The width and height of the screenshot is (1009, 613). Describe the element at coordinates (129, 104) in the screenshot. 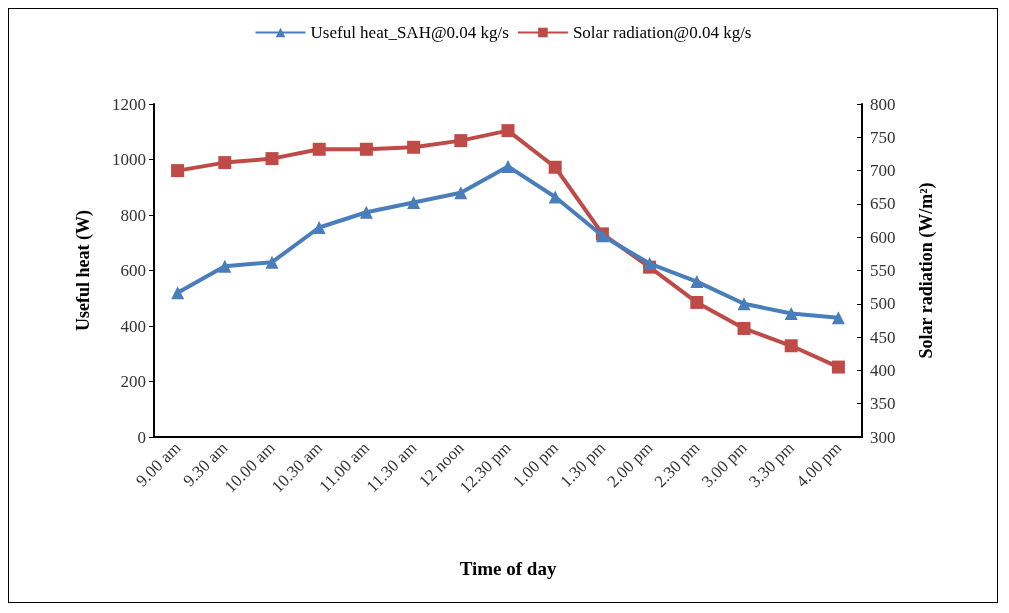

I see `y-tick-label: 1200` at that location.